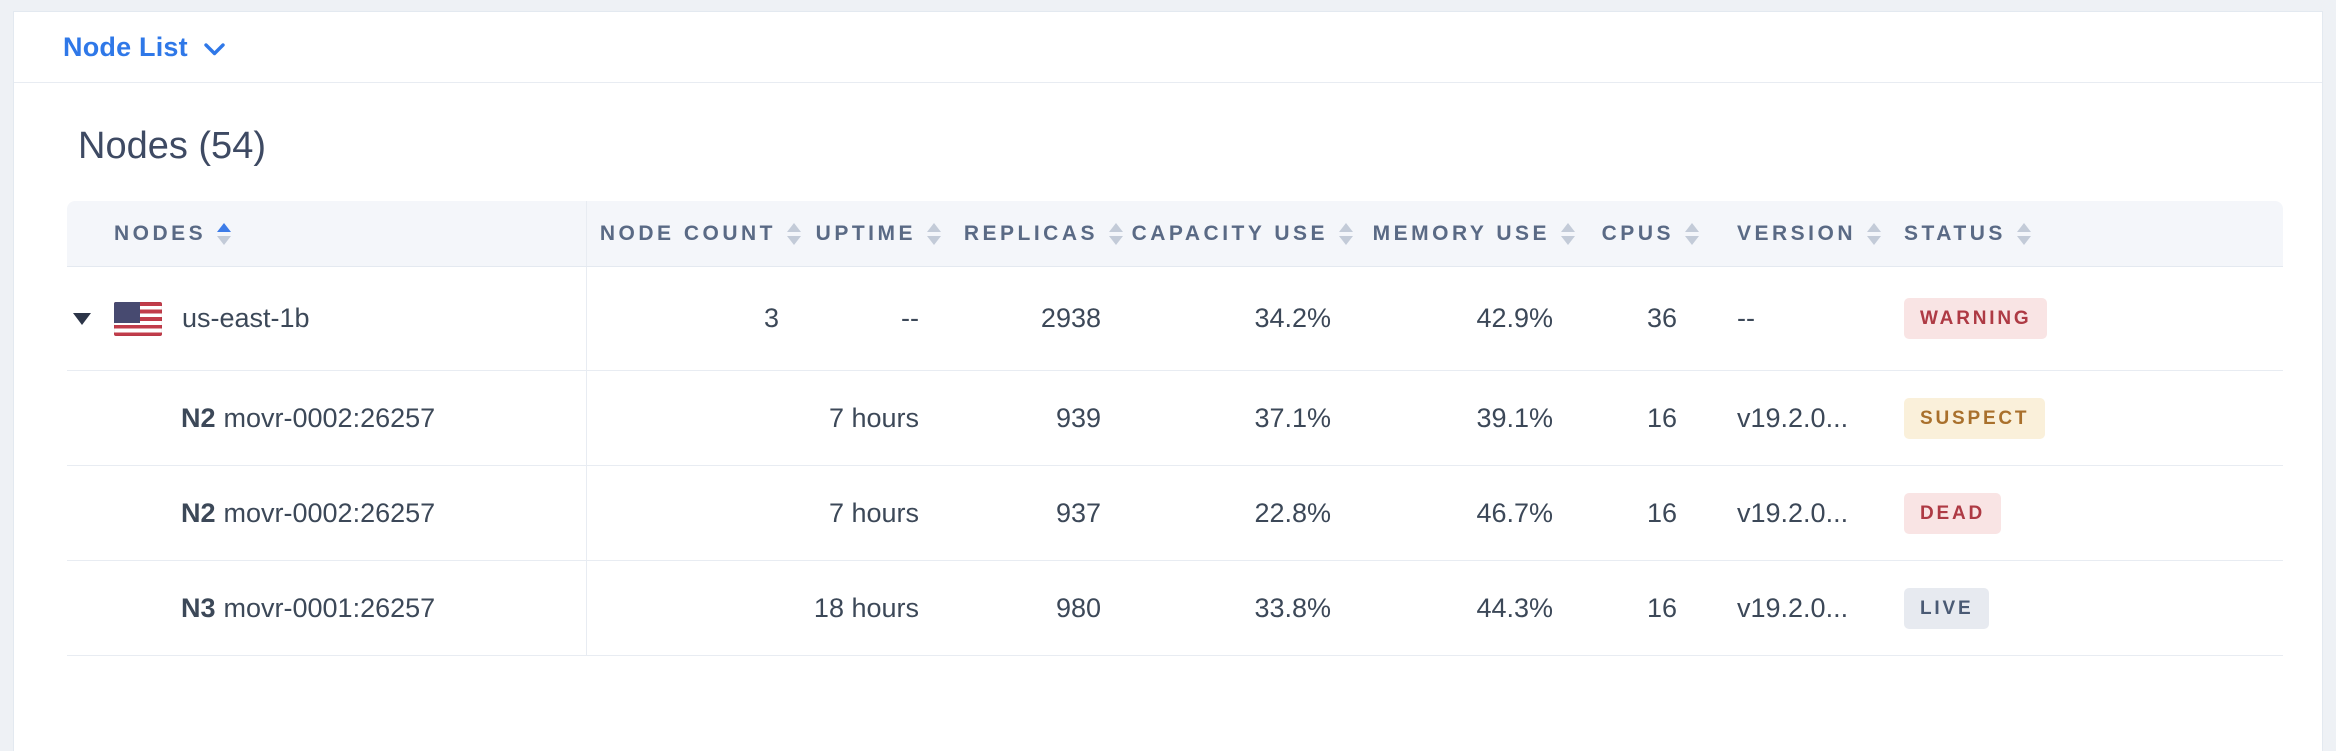  I want to click on column-label: STATUS, so click(1955, 233).